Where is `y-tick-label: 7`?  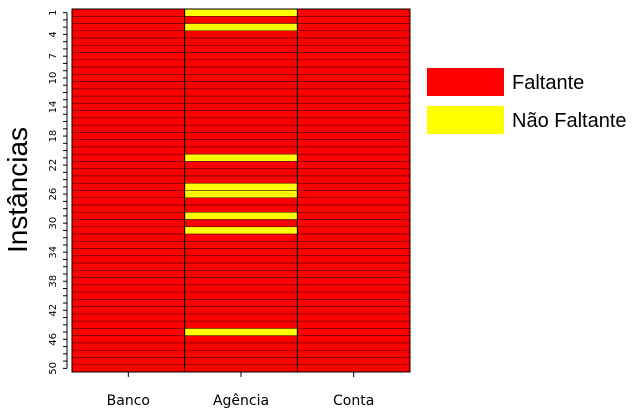 y-tick-label: 7 is located at coordinates (53, 56).